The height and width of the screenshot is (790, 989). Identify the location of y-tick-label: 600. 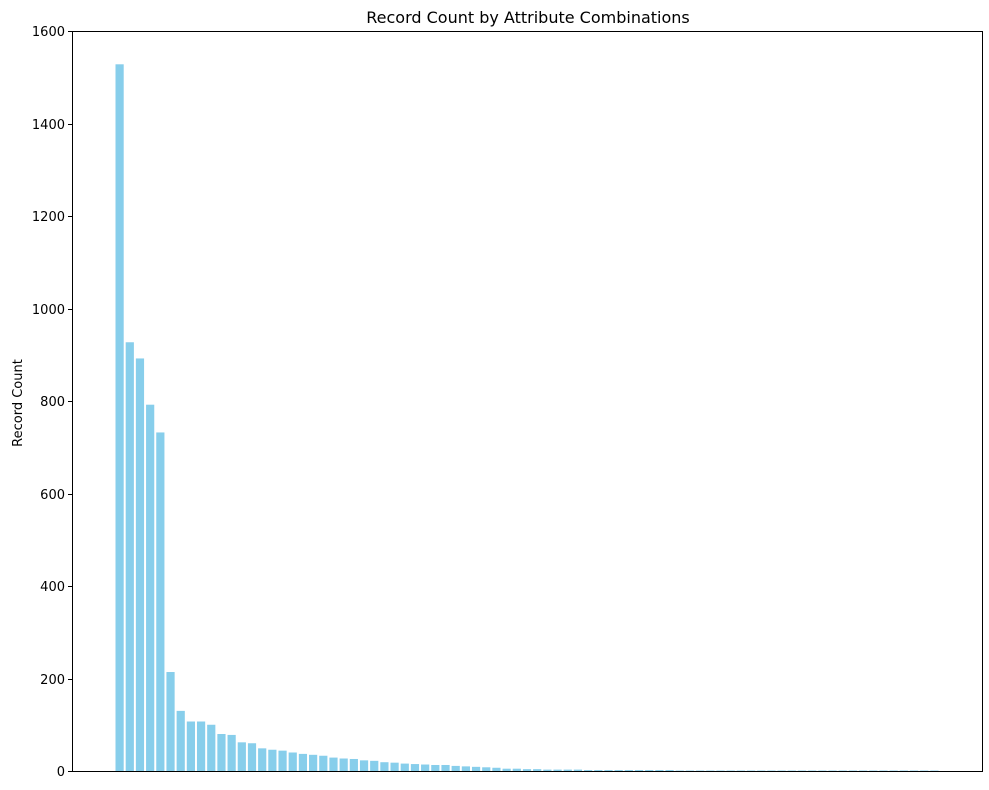
(52, 495).